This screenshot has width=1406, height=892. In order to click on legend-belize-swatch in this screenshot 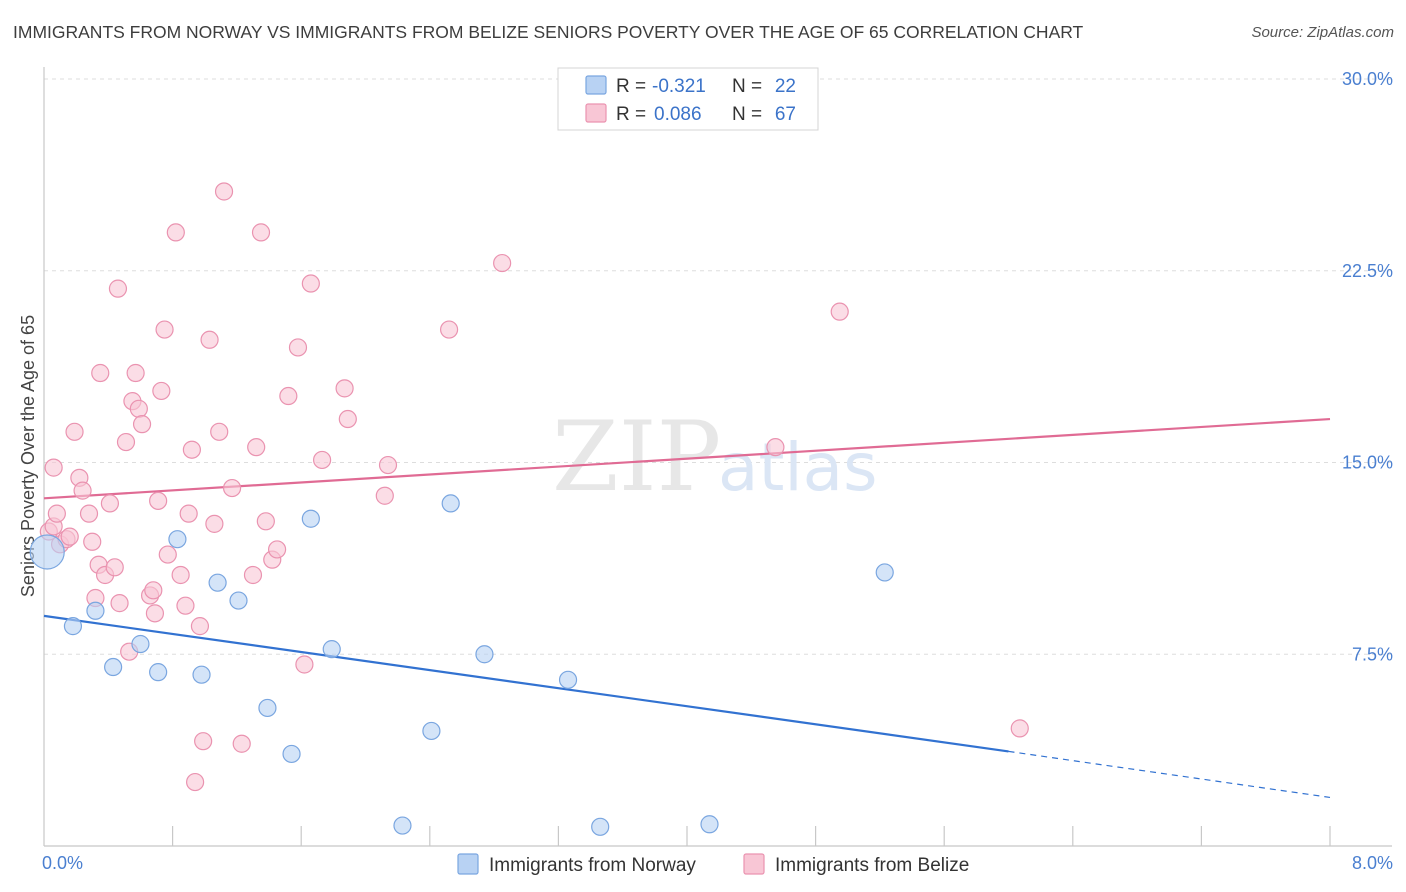, I will do `click(596, 113)`.